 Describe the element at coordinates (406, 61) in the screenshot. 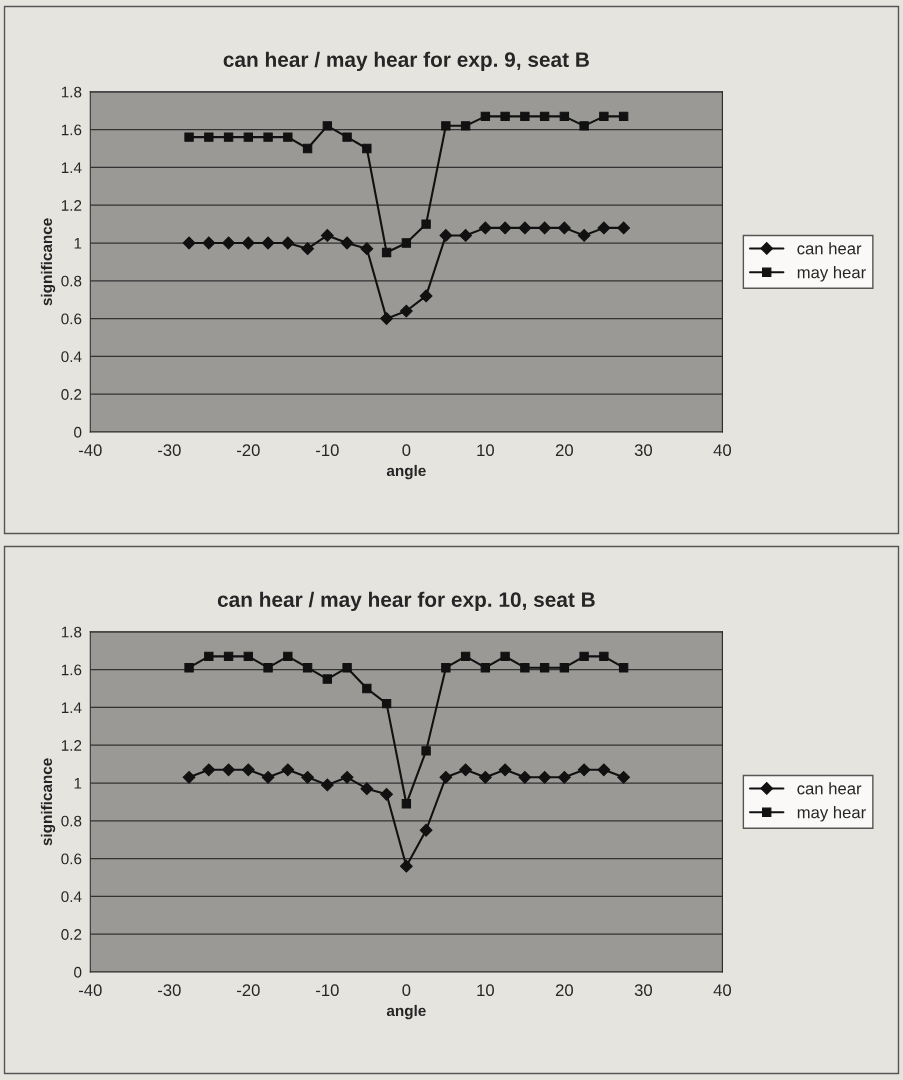

I see `chart-title: can hear / may hear for exp. 9, seat B` at that location.